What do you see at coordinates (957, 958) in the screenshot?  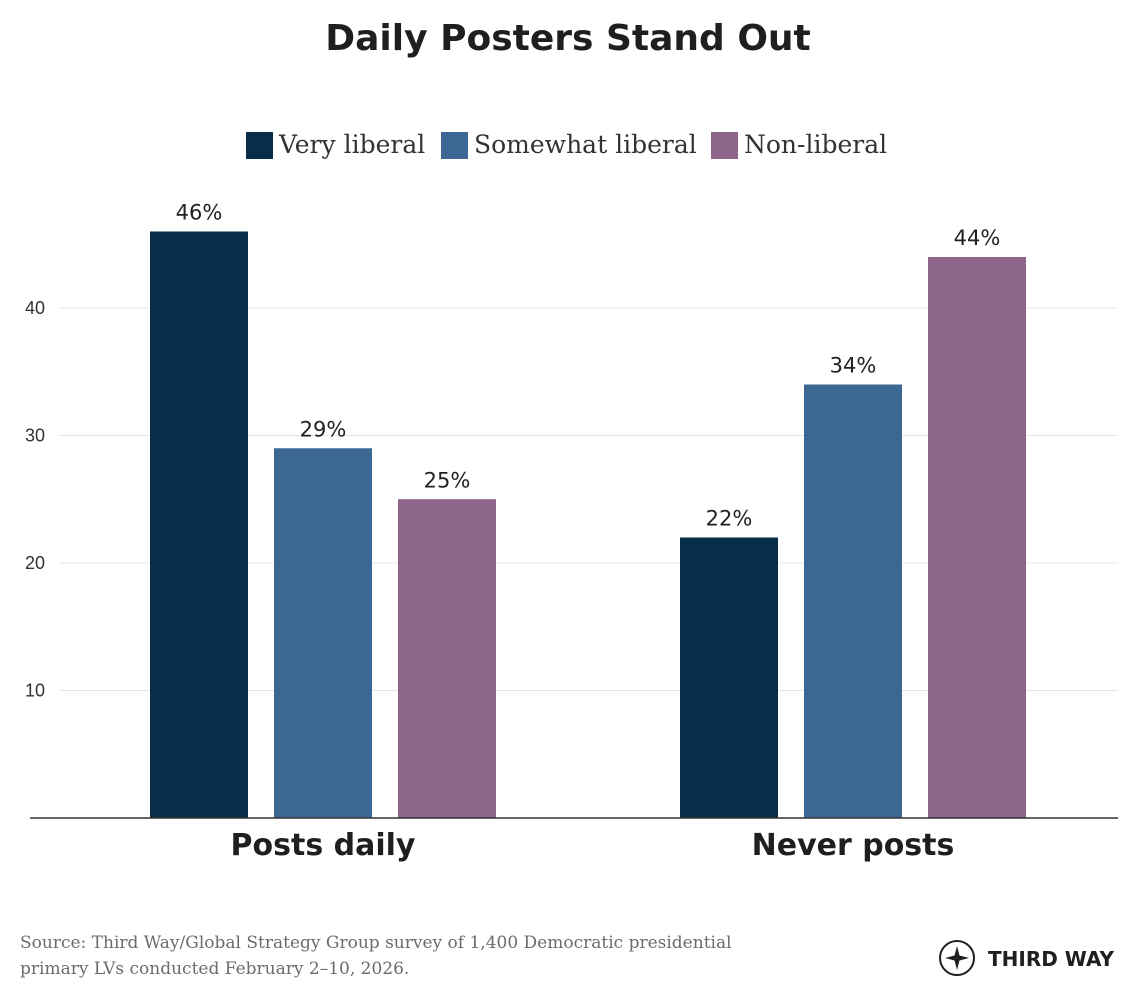 I see `compass-star-icon` at bounding box center [957, 958].